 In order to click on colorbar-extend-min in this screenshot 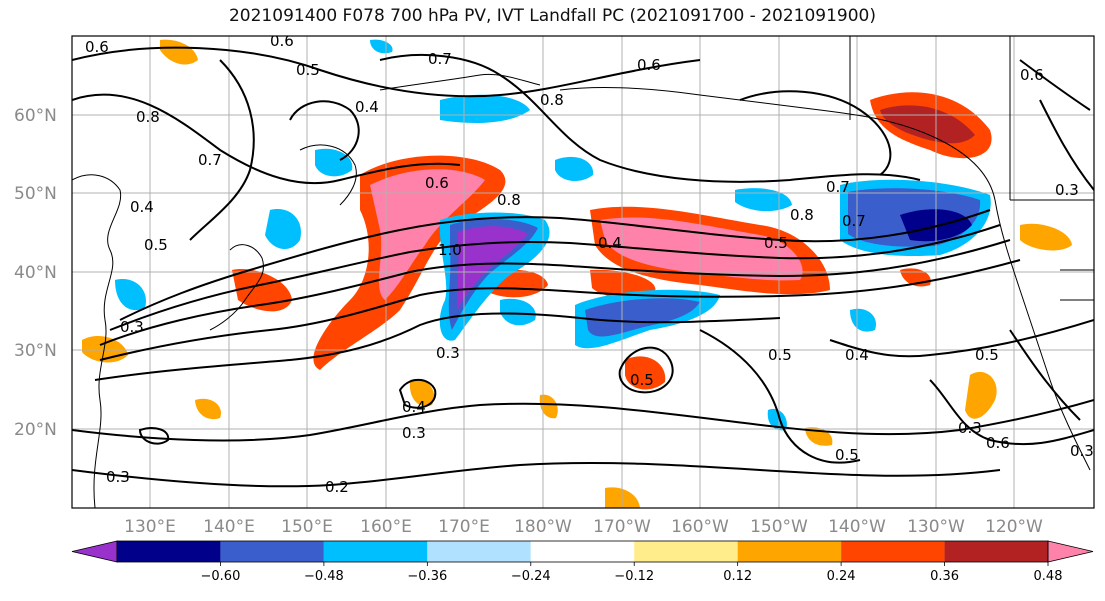, I will do `click(94, 551)`.